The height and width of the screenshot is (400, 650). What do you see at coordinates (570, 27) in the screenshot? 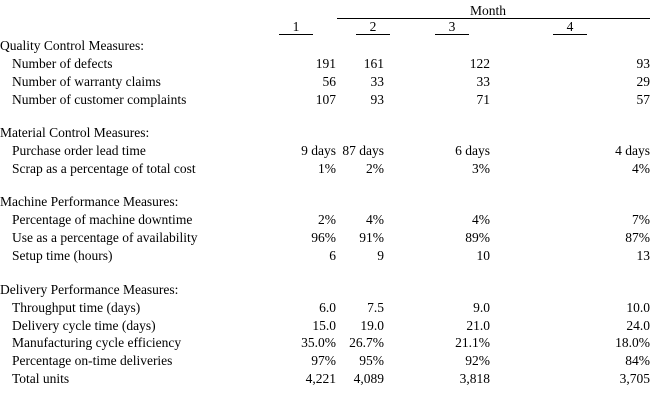
I see `column-header-4: 4` at bounding box center [570, 27].